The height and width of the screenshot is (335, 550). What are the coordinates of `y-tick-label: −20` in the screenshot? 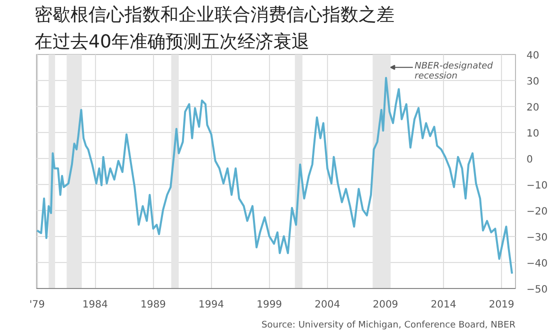 It's located at (537, 212).